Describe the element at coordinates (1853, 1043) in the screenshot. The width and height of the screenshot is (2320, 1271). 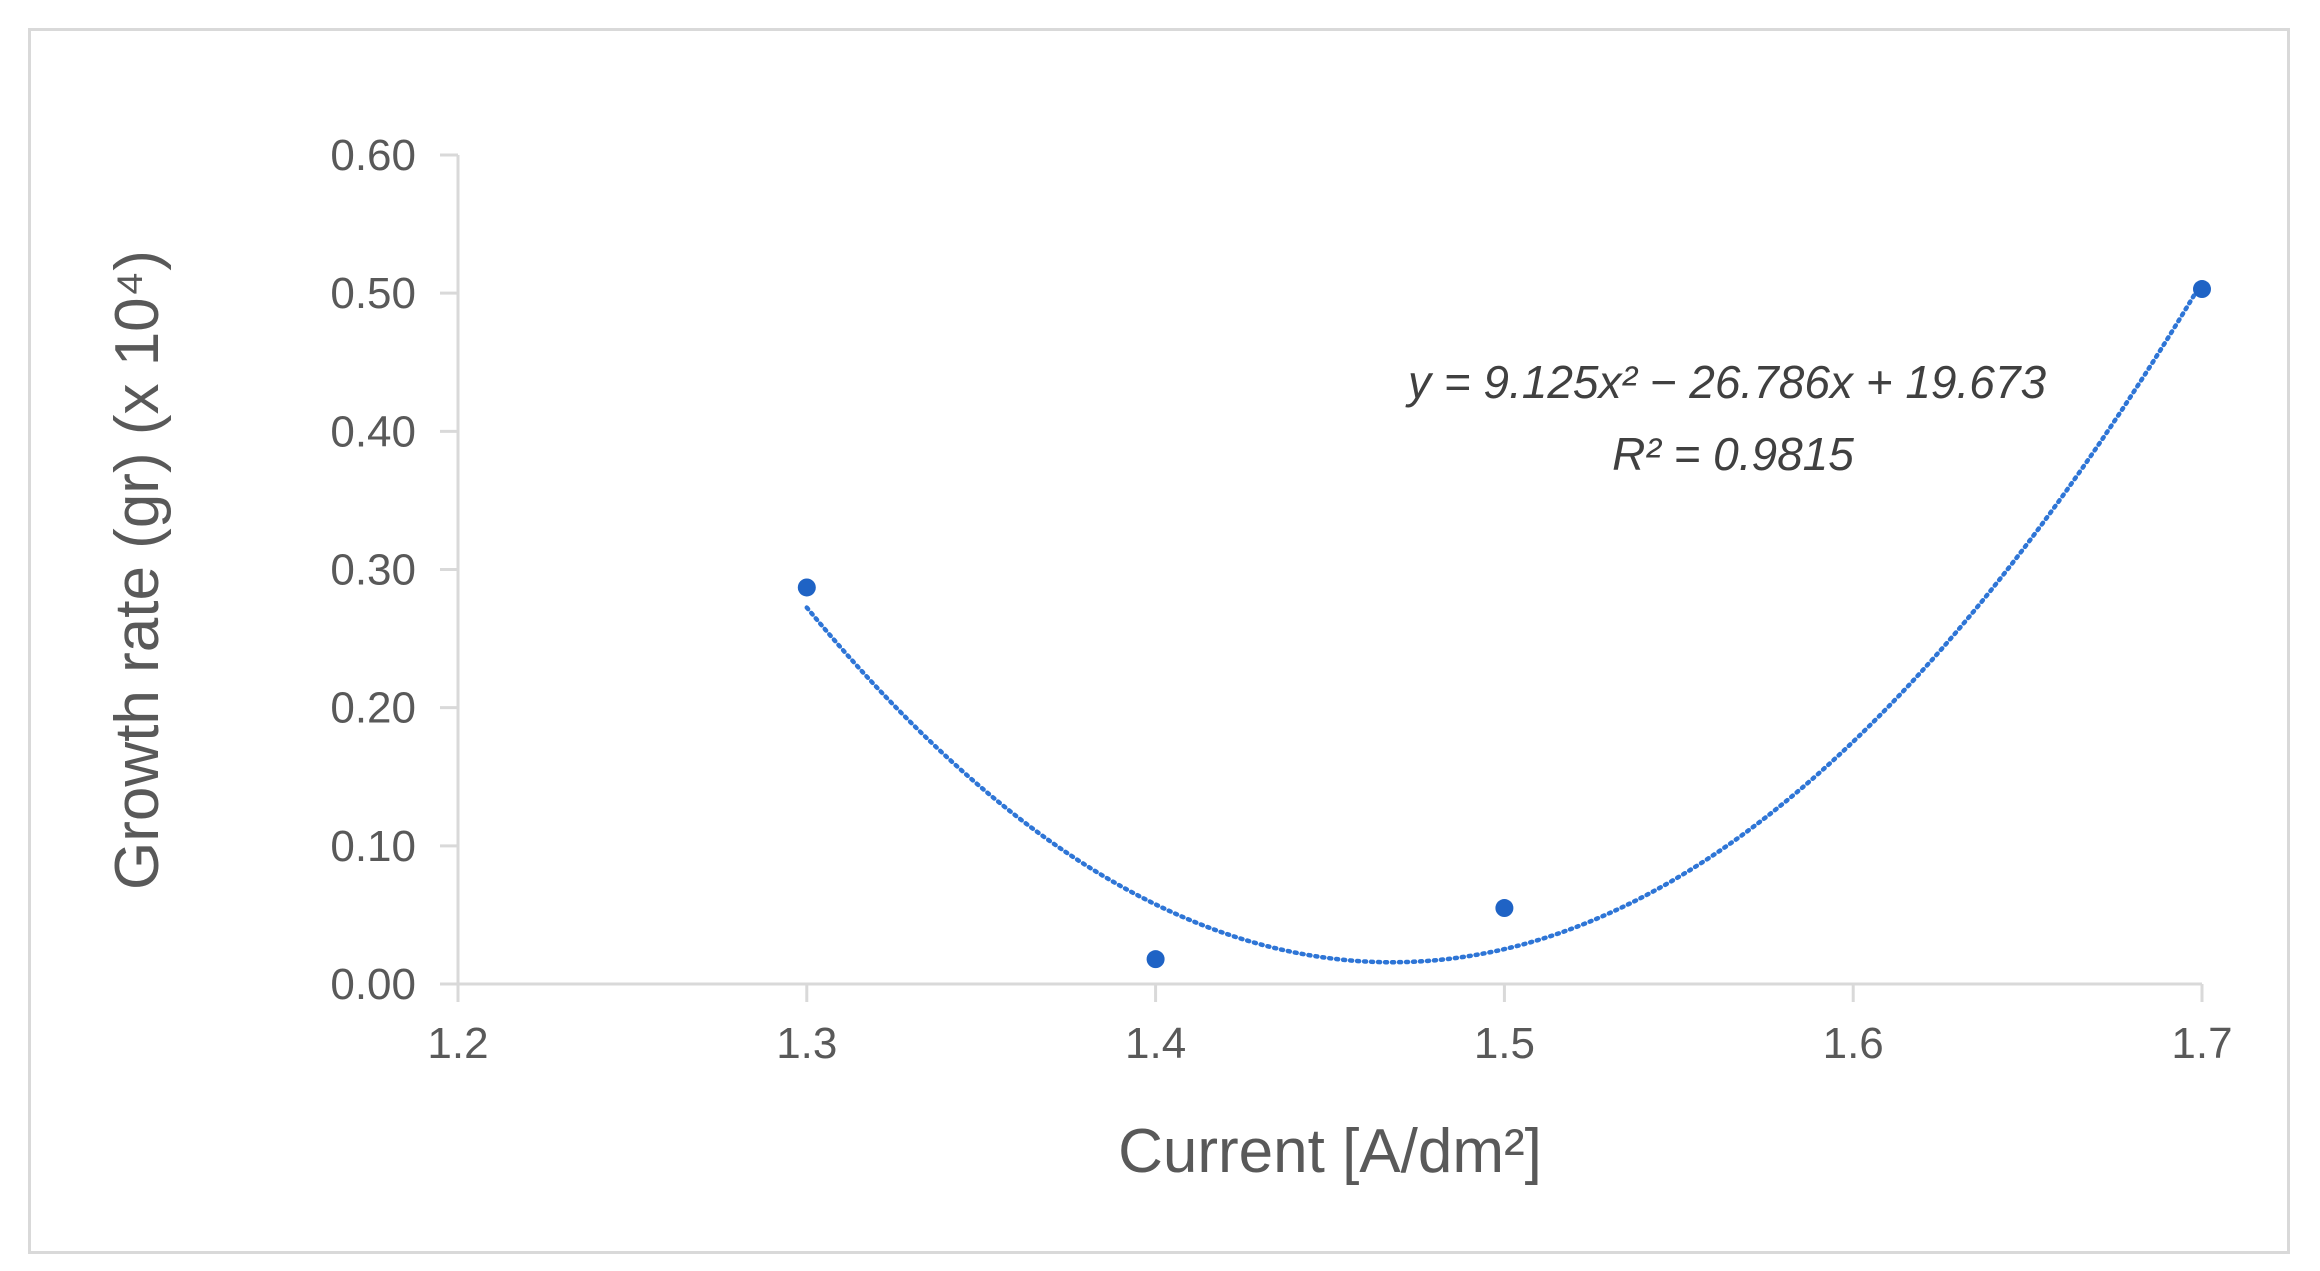
I see `x-tick-label: 1.6` at that location.